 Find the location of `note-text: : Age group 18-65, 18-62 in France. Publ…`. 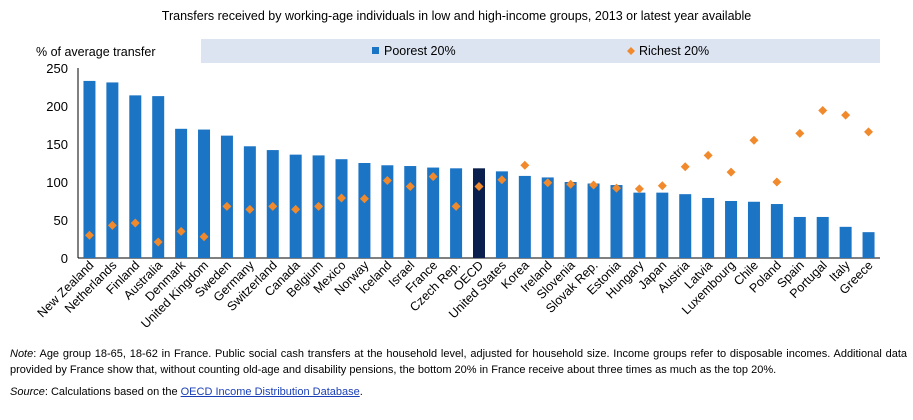

note-text: : Age group 18-65, 18-62 in France. Publ… is located at coordinates (458, 362).